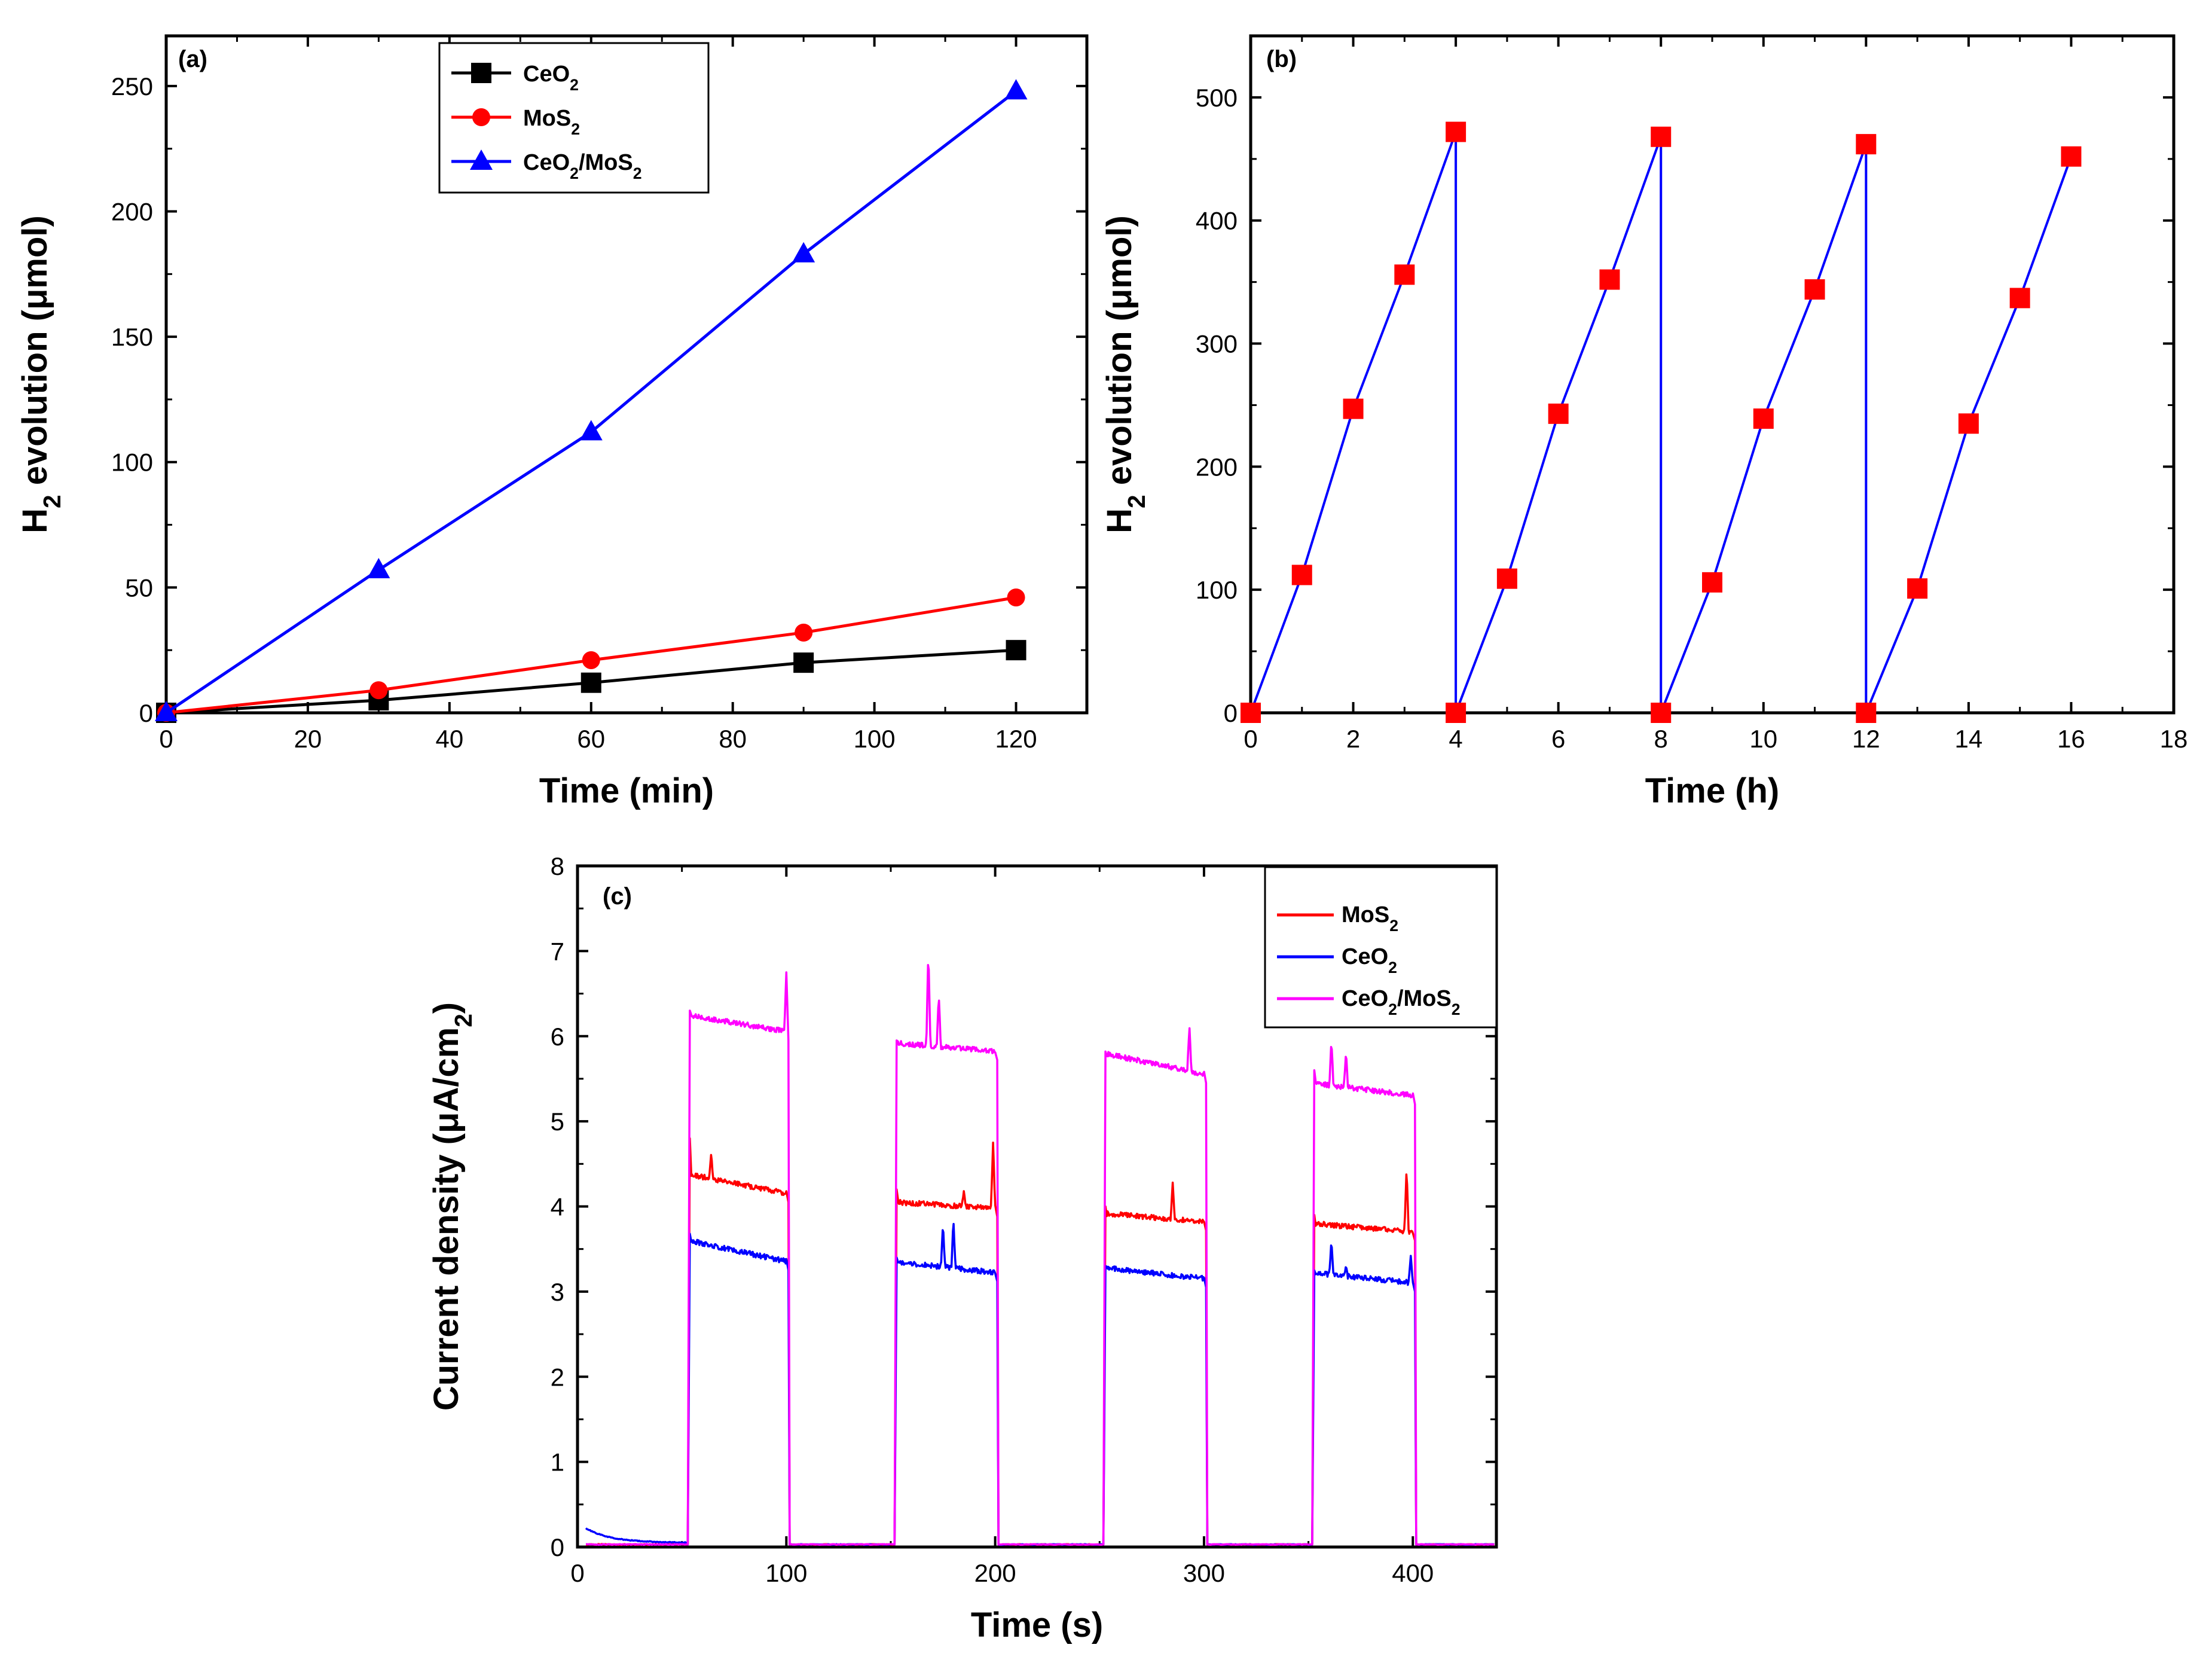 The width and height of the screenshot is (2212, 1672). Describe the element at coordinates (1866, 739) in the screenshot. I see `x-tick-label: 12` at that location.